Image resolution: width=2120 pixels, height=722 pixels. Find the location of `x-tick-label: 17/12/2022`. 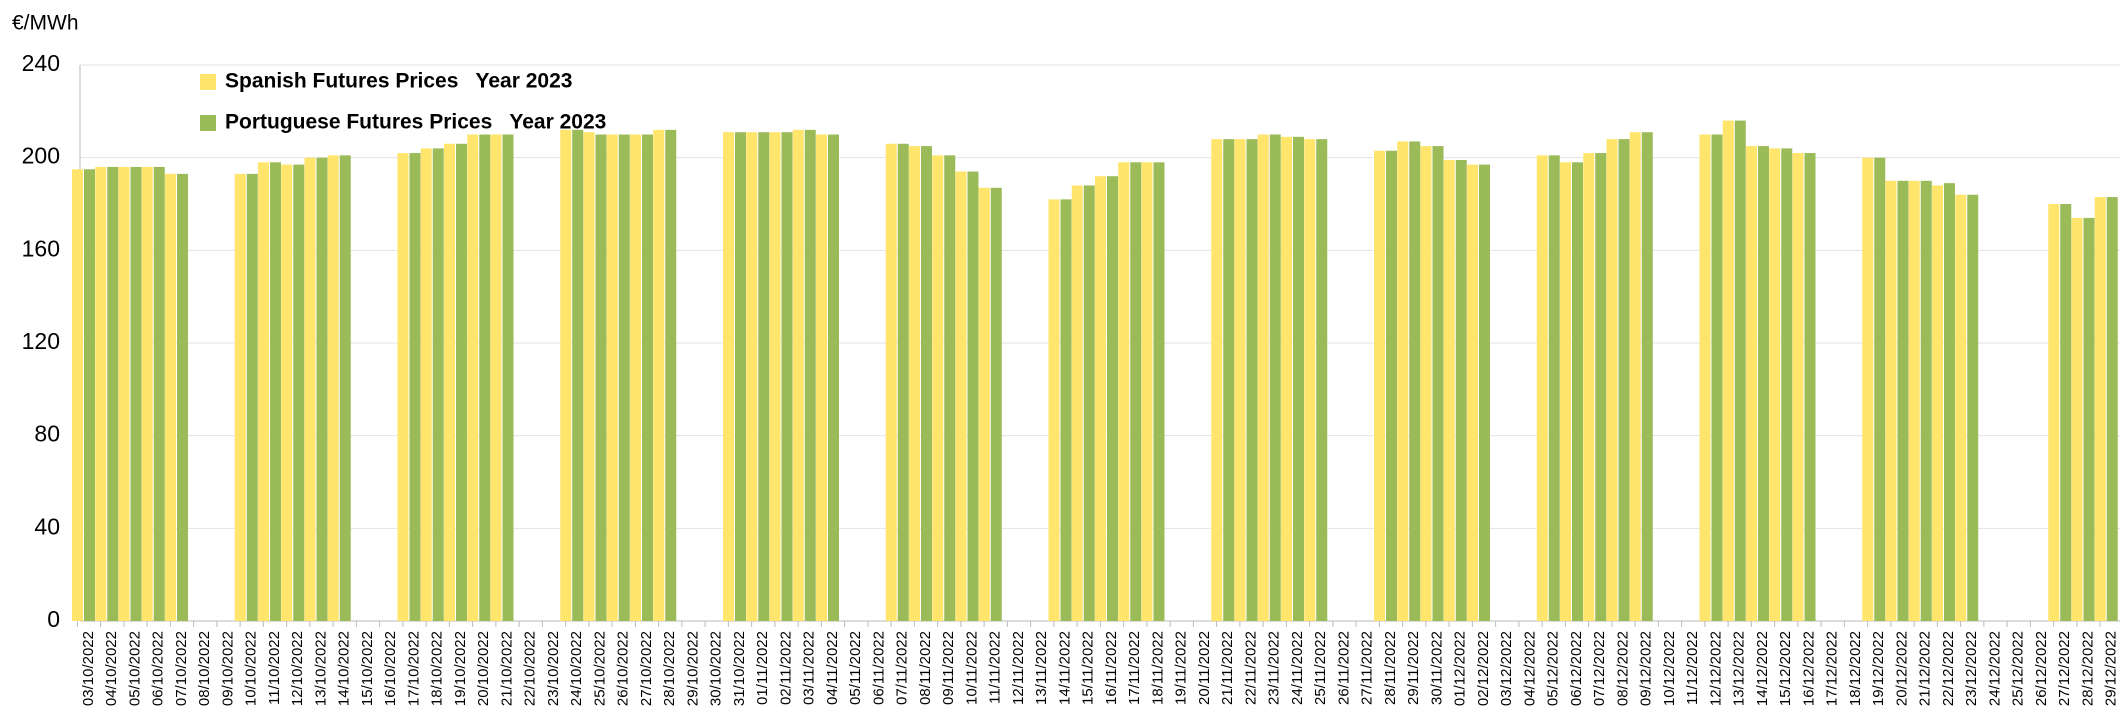

x-tick-label: 17/12/2022 is located at coordinates (1832, 668).